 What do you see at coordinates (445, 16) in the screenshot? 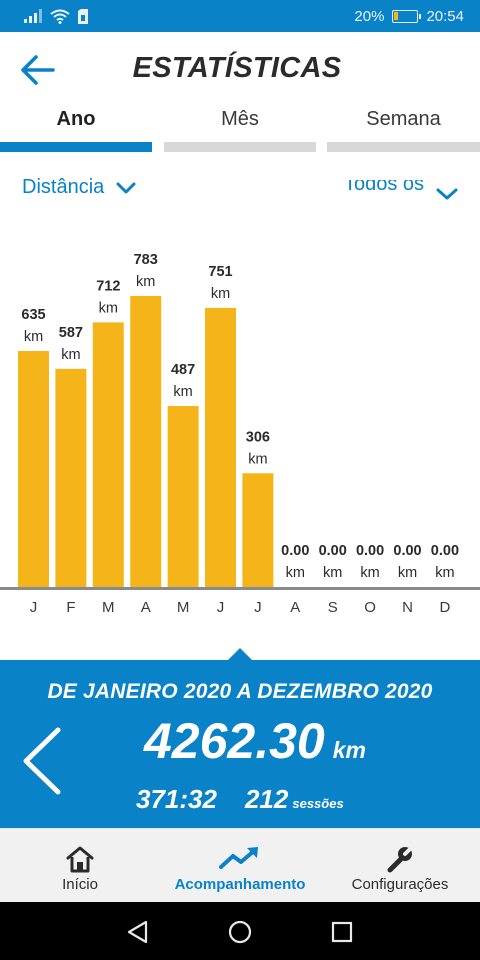
I see `clock: 20:54` at bounding box center [445, 16].